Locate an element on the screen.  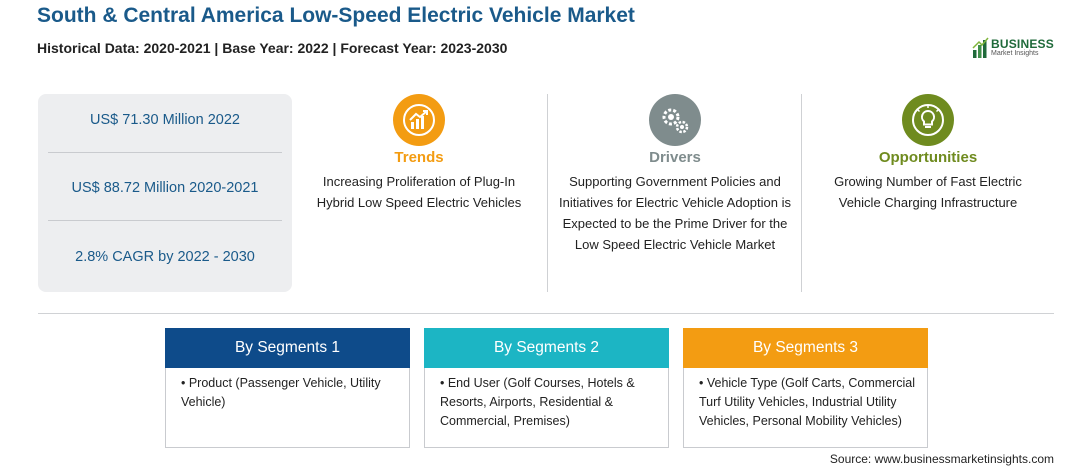
stat-market-2022: US$ 71.30 Million 2022 is located at coordinates (165, 120).